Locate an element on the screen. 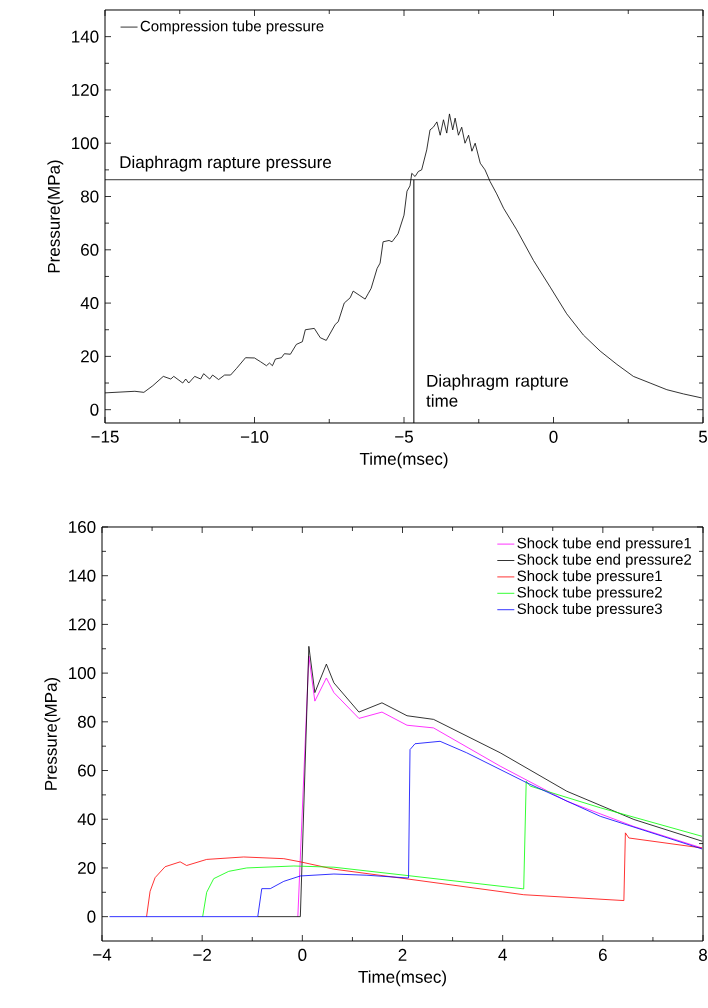 The image size is (708, 1008). legend-label: Shock tube pressure2 is located at coordinates (589, 593).